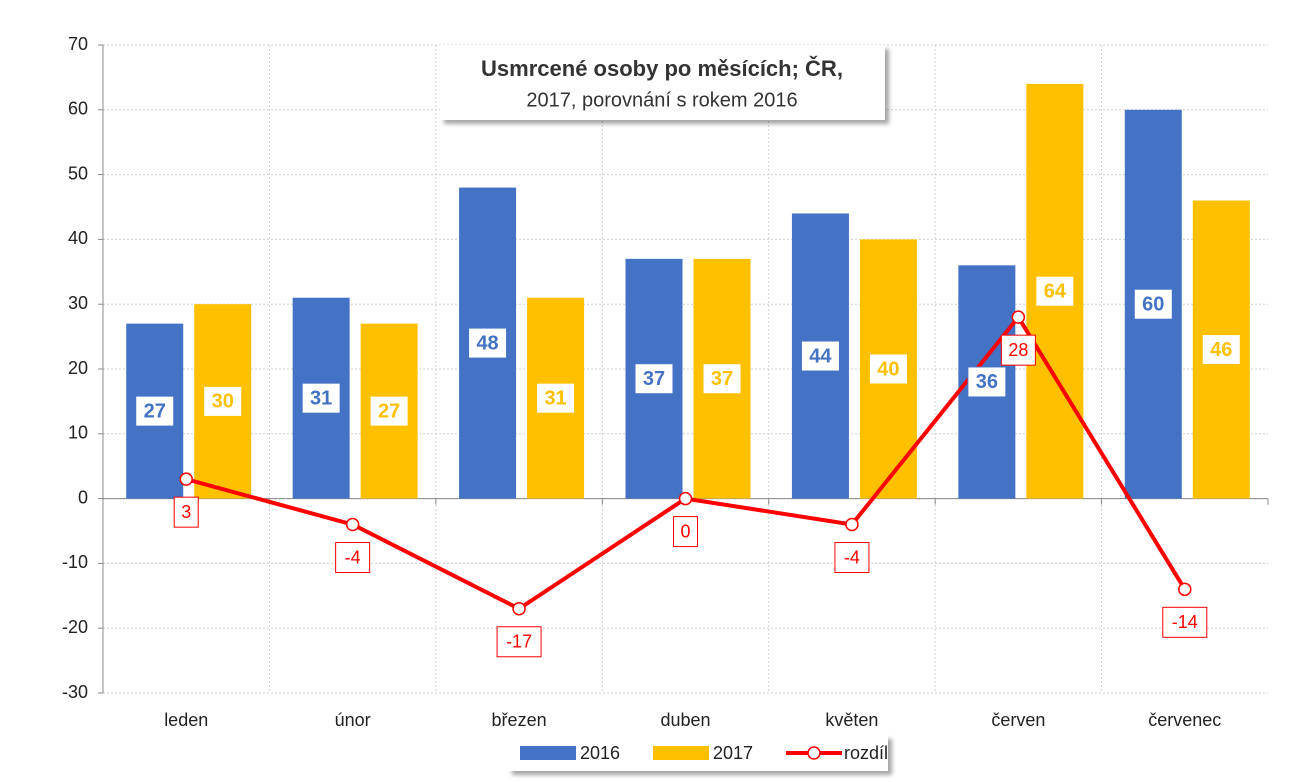  I want to click on data-label: 36, so click(987, 382).